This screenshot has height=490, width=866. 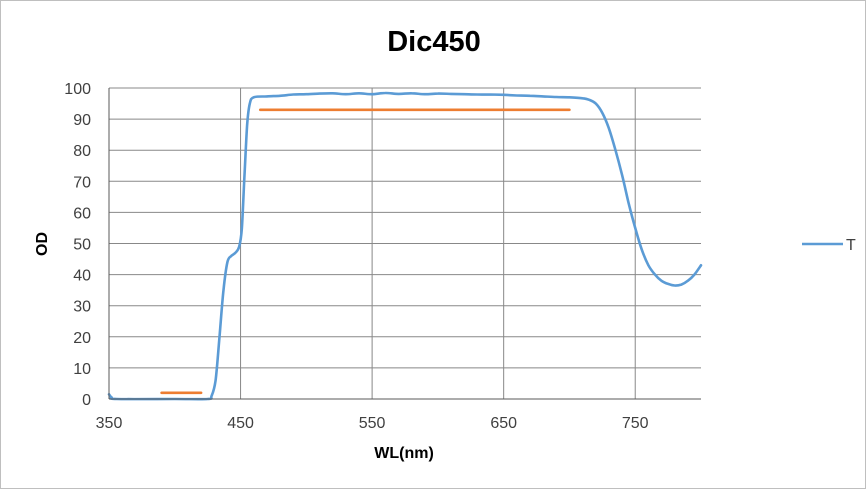 I want to click on y-tick-label: 100, so click(x=77, y=89).